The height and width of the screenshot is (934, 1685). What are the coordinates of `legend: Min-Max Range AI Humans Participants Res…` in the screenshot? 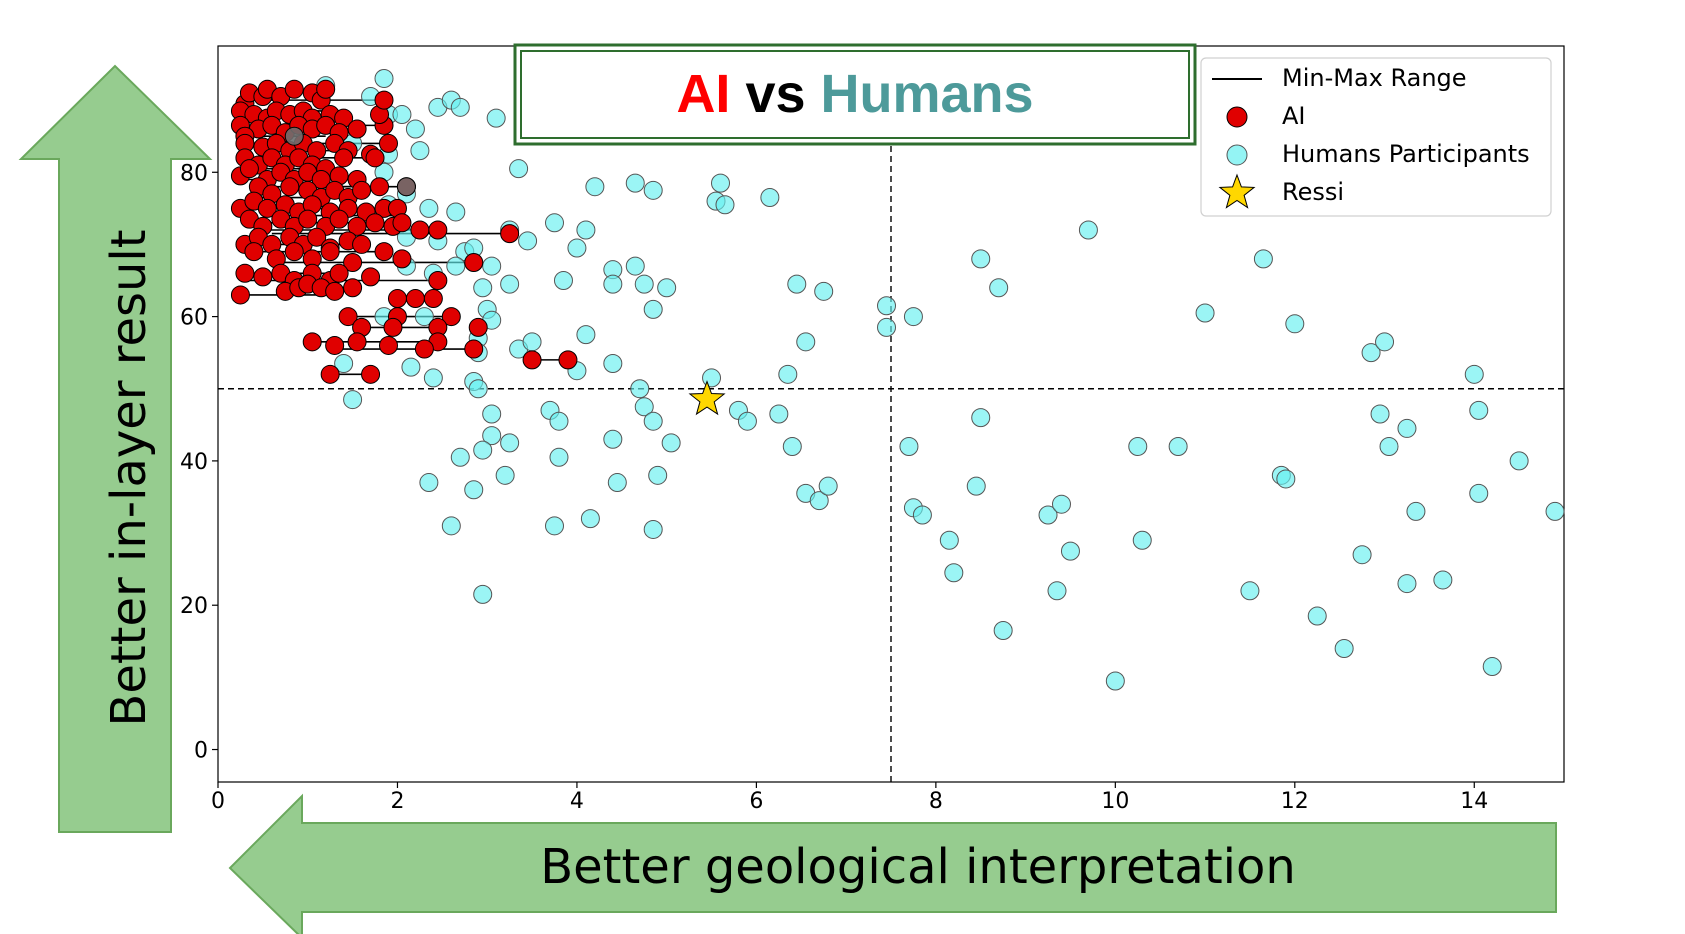 It's located at (1376, 137).